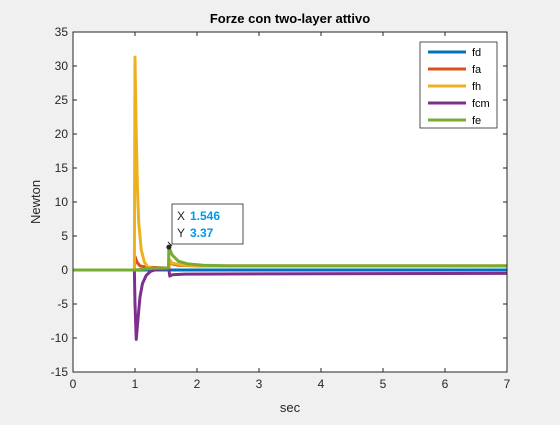 Image resolution: width=560 pixels, height=425 pixels. I want to click on datatip-marker, so click(169, 247).